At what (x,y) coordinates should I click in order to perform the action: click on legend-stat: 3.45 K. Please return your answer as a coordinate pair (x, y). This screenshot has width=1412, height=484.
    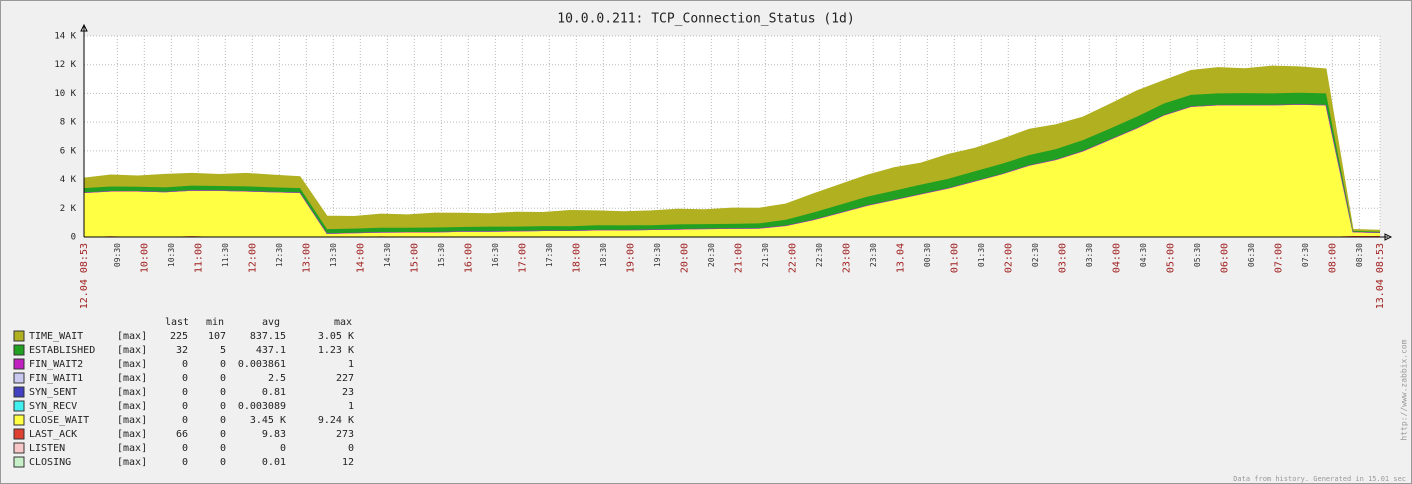
    Looking at the image, I should click on (268, 420).